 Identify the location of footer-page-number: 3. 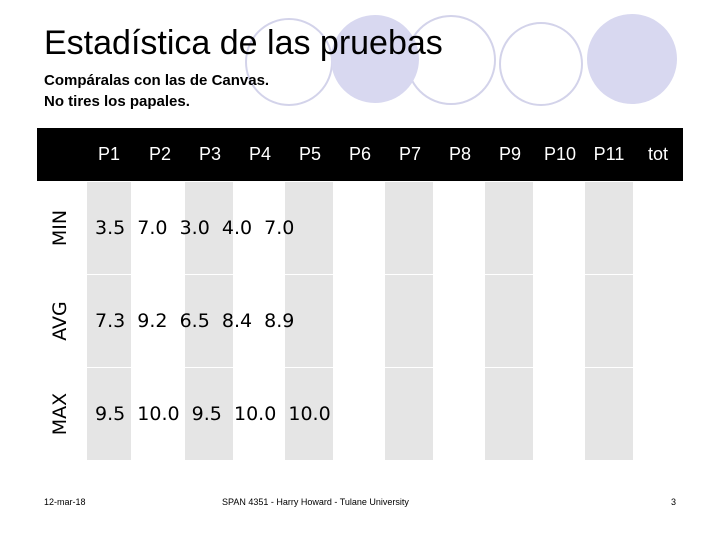
(674, 502).